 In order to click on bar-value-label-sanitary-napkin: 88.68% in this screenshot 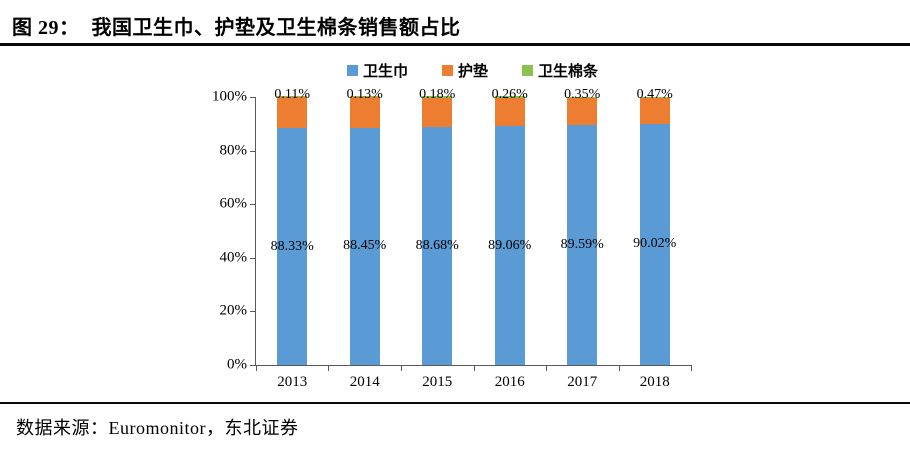, I will do `click(437, 246)`.